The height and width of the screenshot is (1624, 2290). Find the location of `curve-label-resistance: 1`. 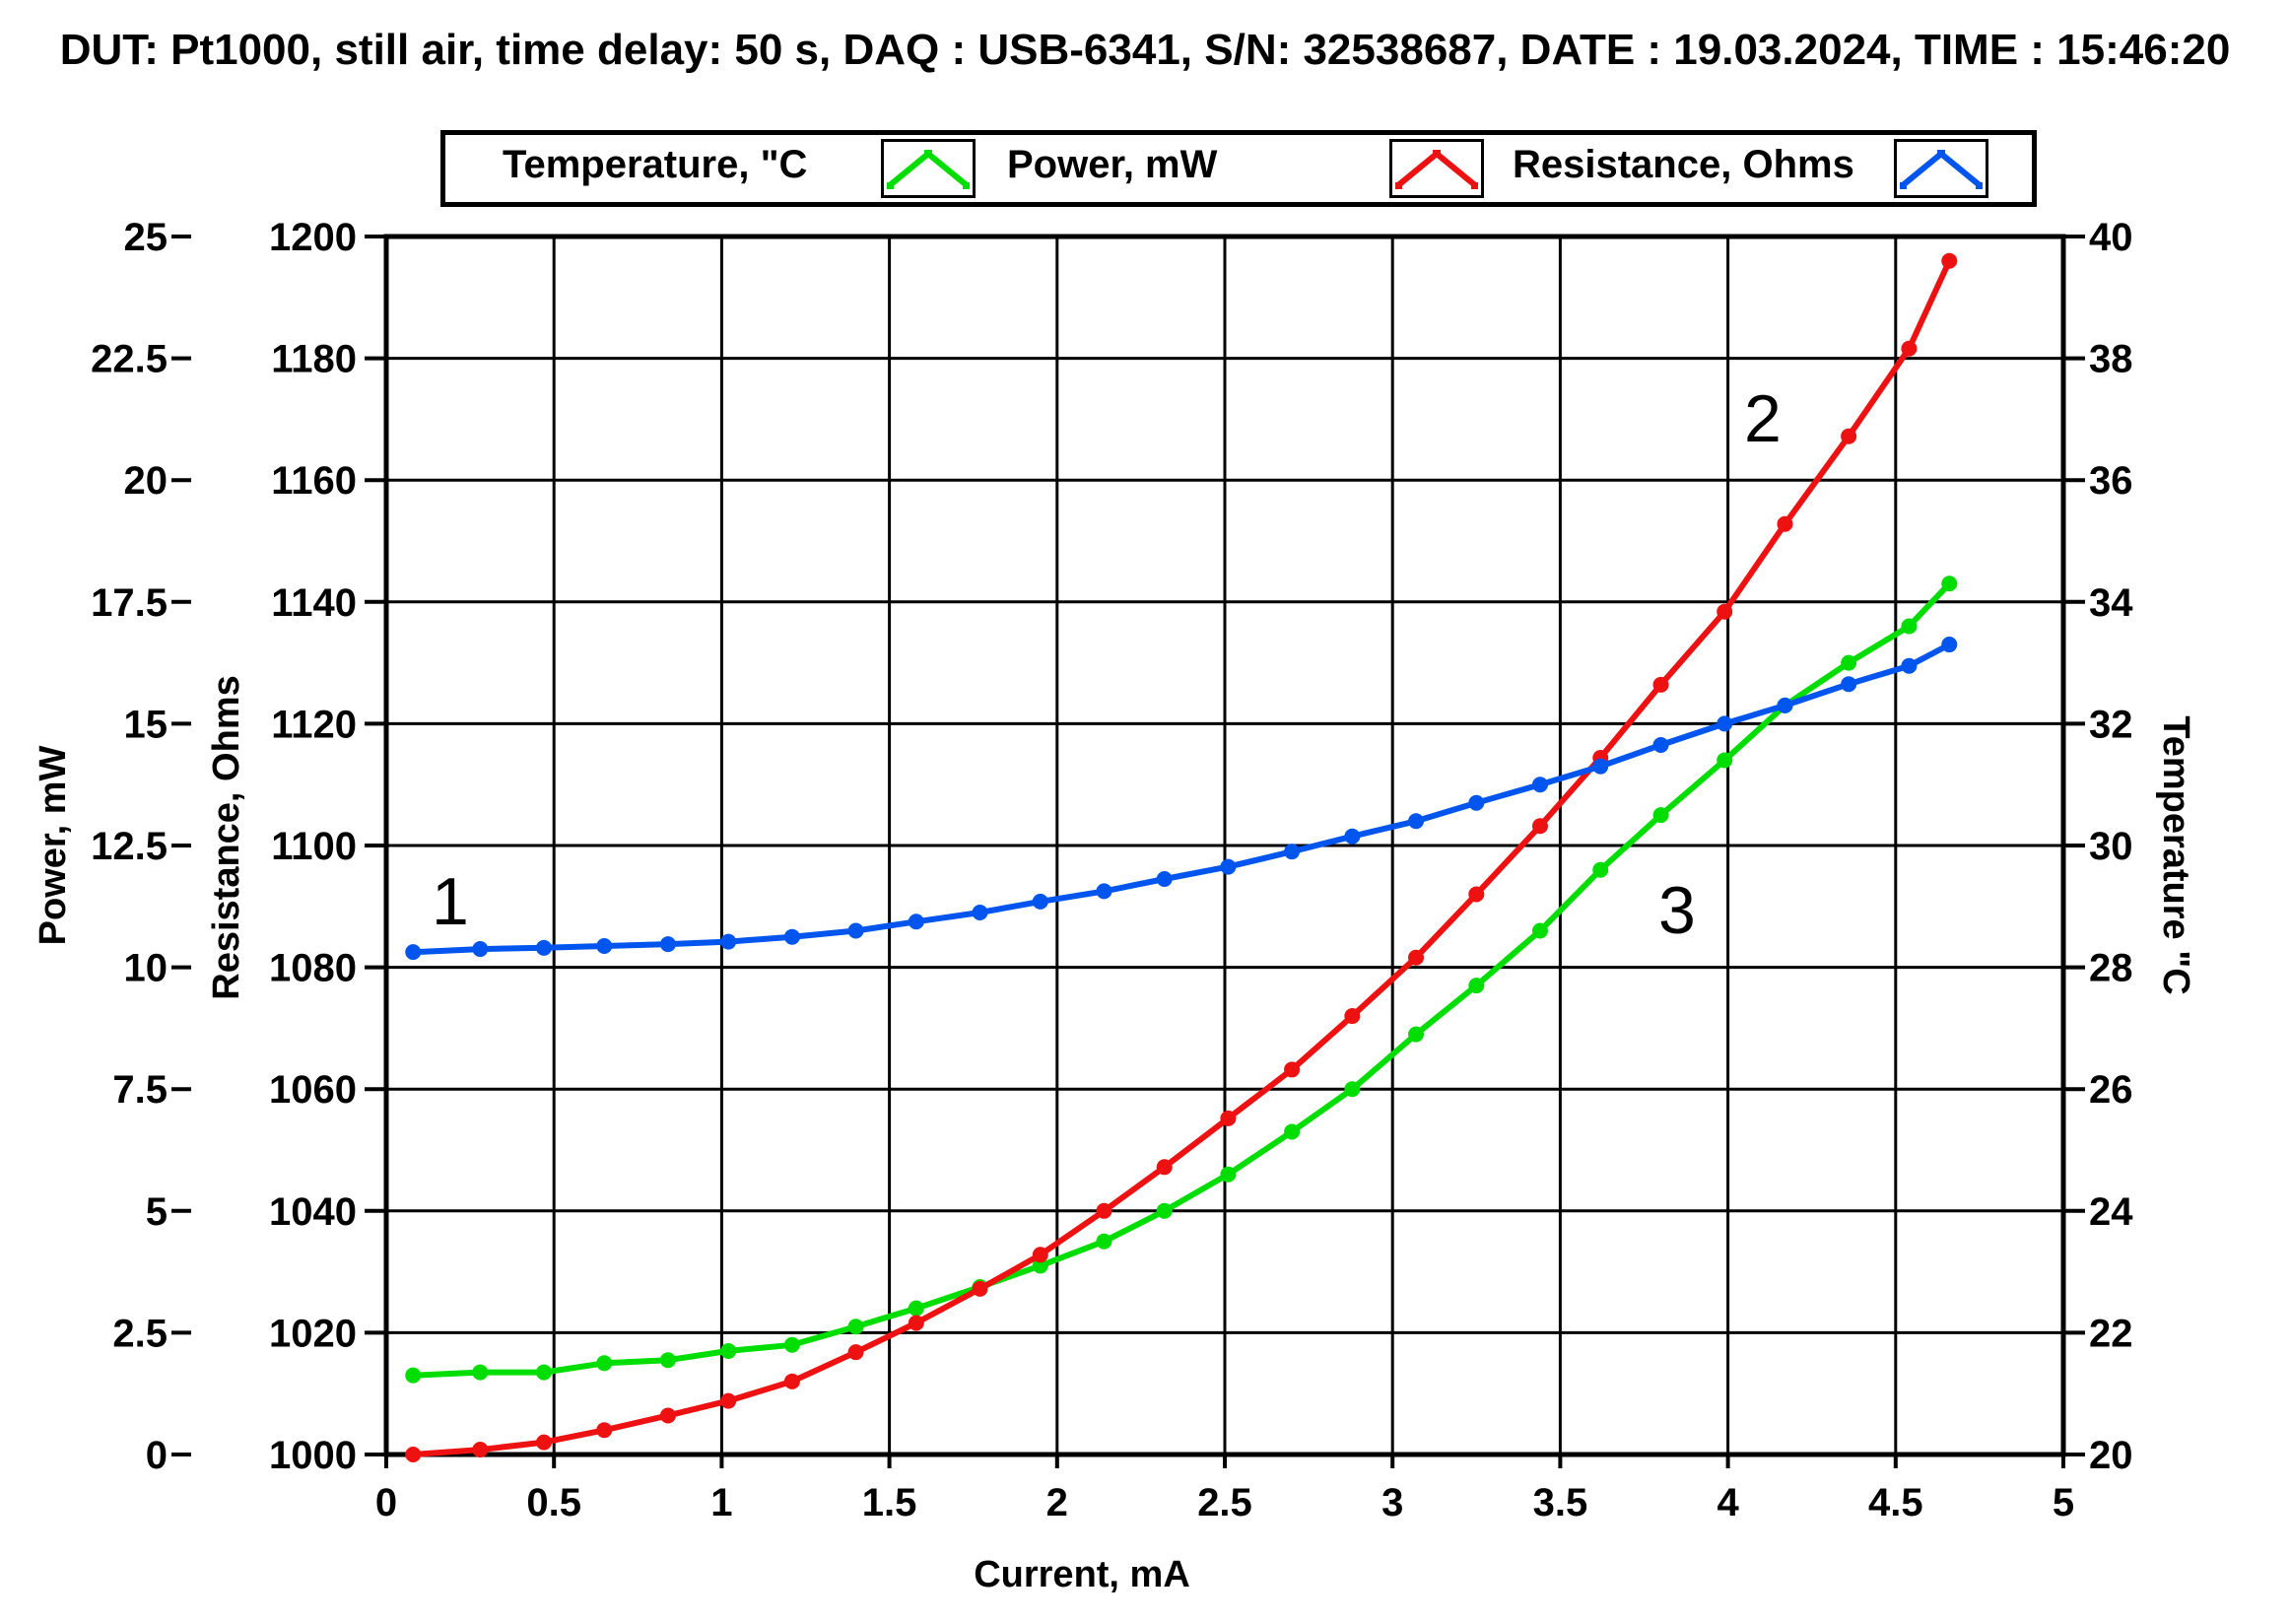

curve-label-resistance: 1 is located at coordinates (450, 902).